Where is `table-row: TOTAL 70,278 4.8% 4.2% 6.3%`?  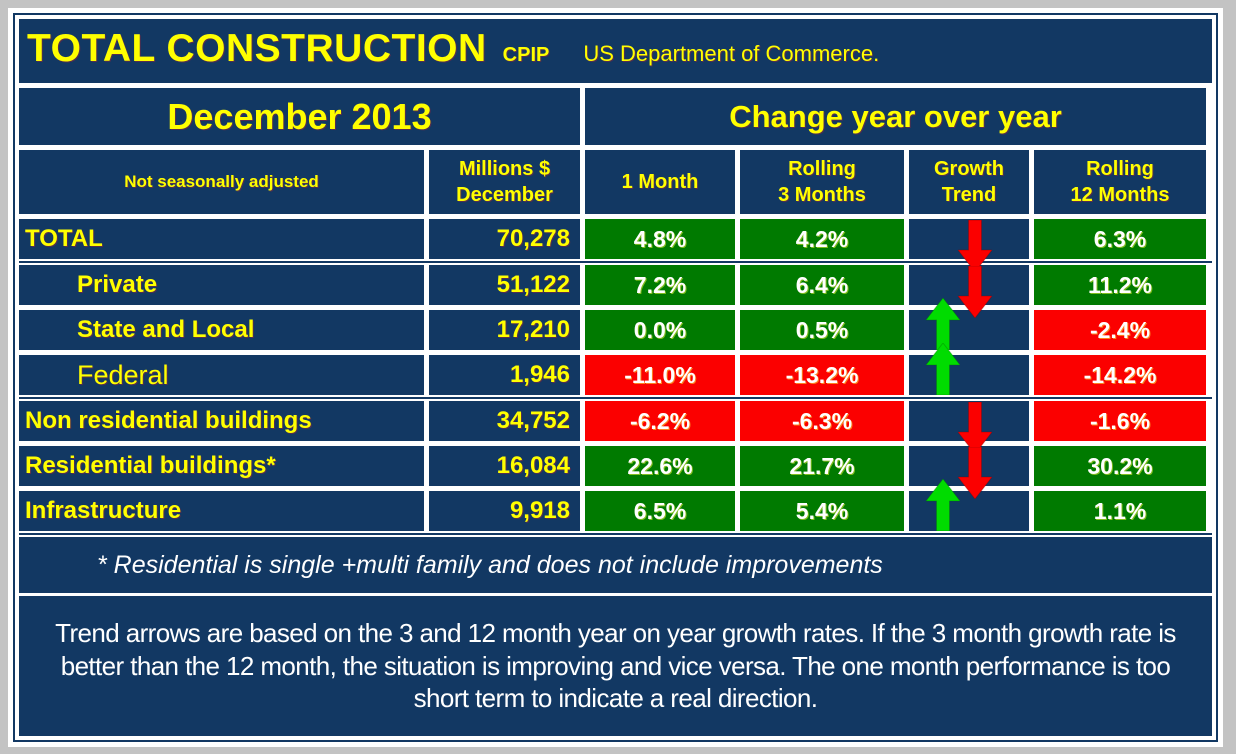
table-row: TOTAL 70,278 4.8% 4.2% 6.3% is located at coordinates (615, 245).